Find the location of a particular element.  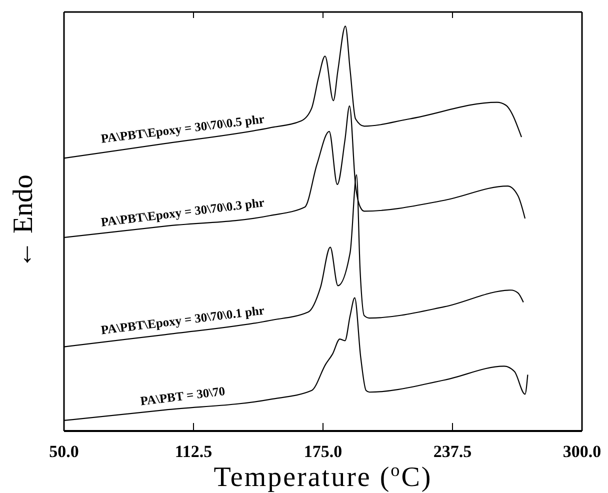

y-axis-title: ← Endo is located at coordinates (23, 221).